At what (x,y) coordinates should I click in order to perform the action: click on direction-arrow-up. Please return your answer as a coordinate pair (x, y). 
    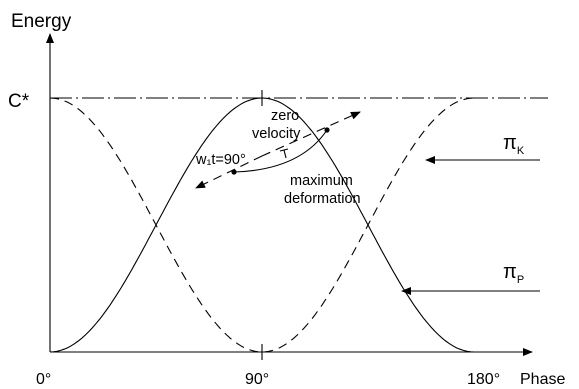
    Looking at the image, I should click on (311, 134).